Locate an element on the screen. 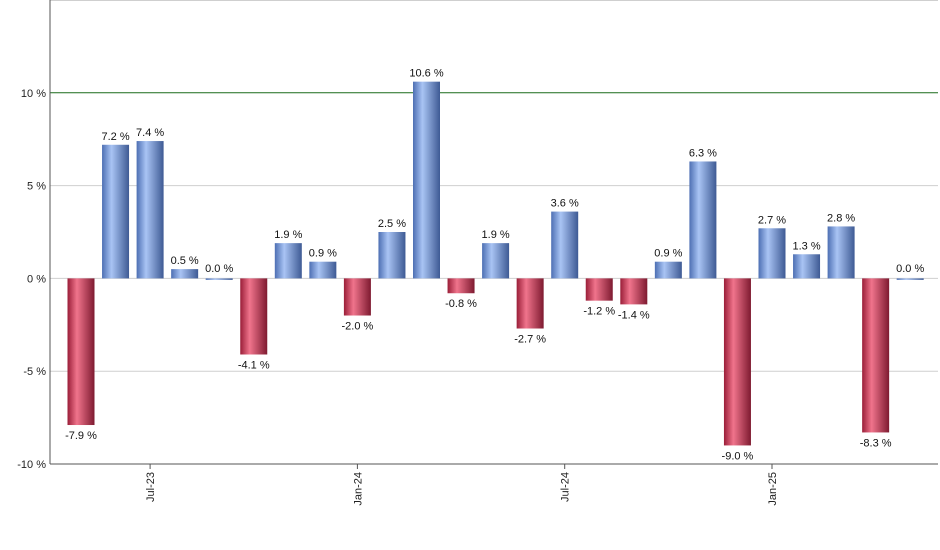 The width and height of the screenshot is (940, 550). x-tick-label: Jan-25 is located at coordinates (773, 489).